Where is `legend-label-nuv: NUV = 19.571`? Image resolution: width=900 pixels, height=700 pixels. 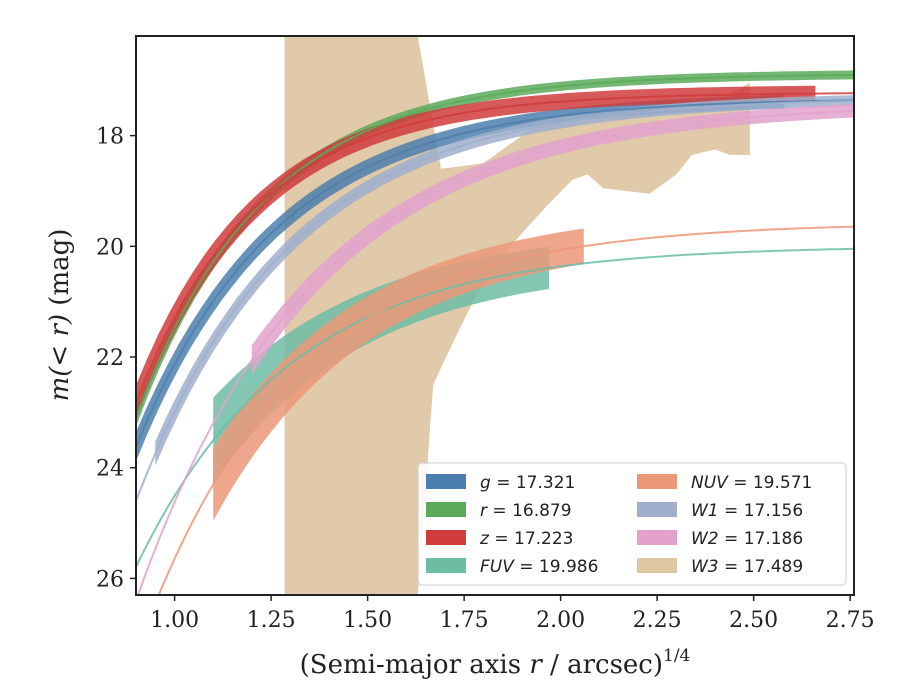
legend-label-nuv: NUV = 19.571 is located at coordinates (751, 483).